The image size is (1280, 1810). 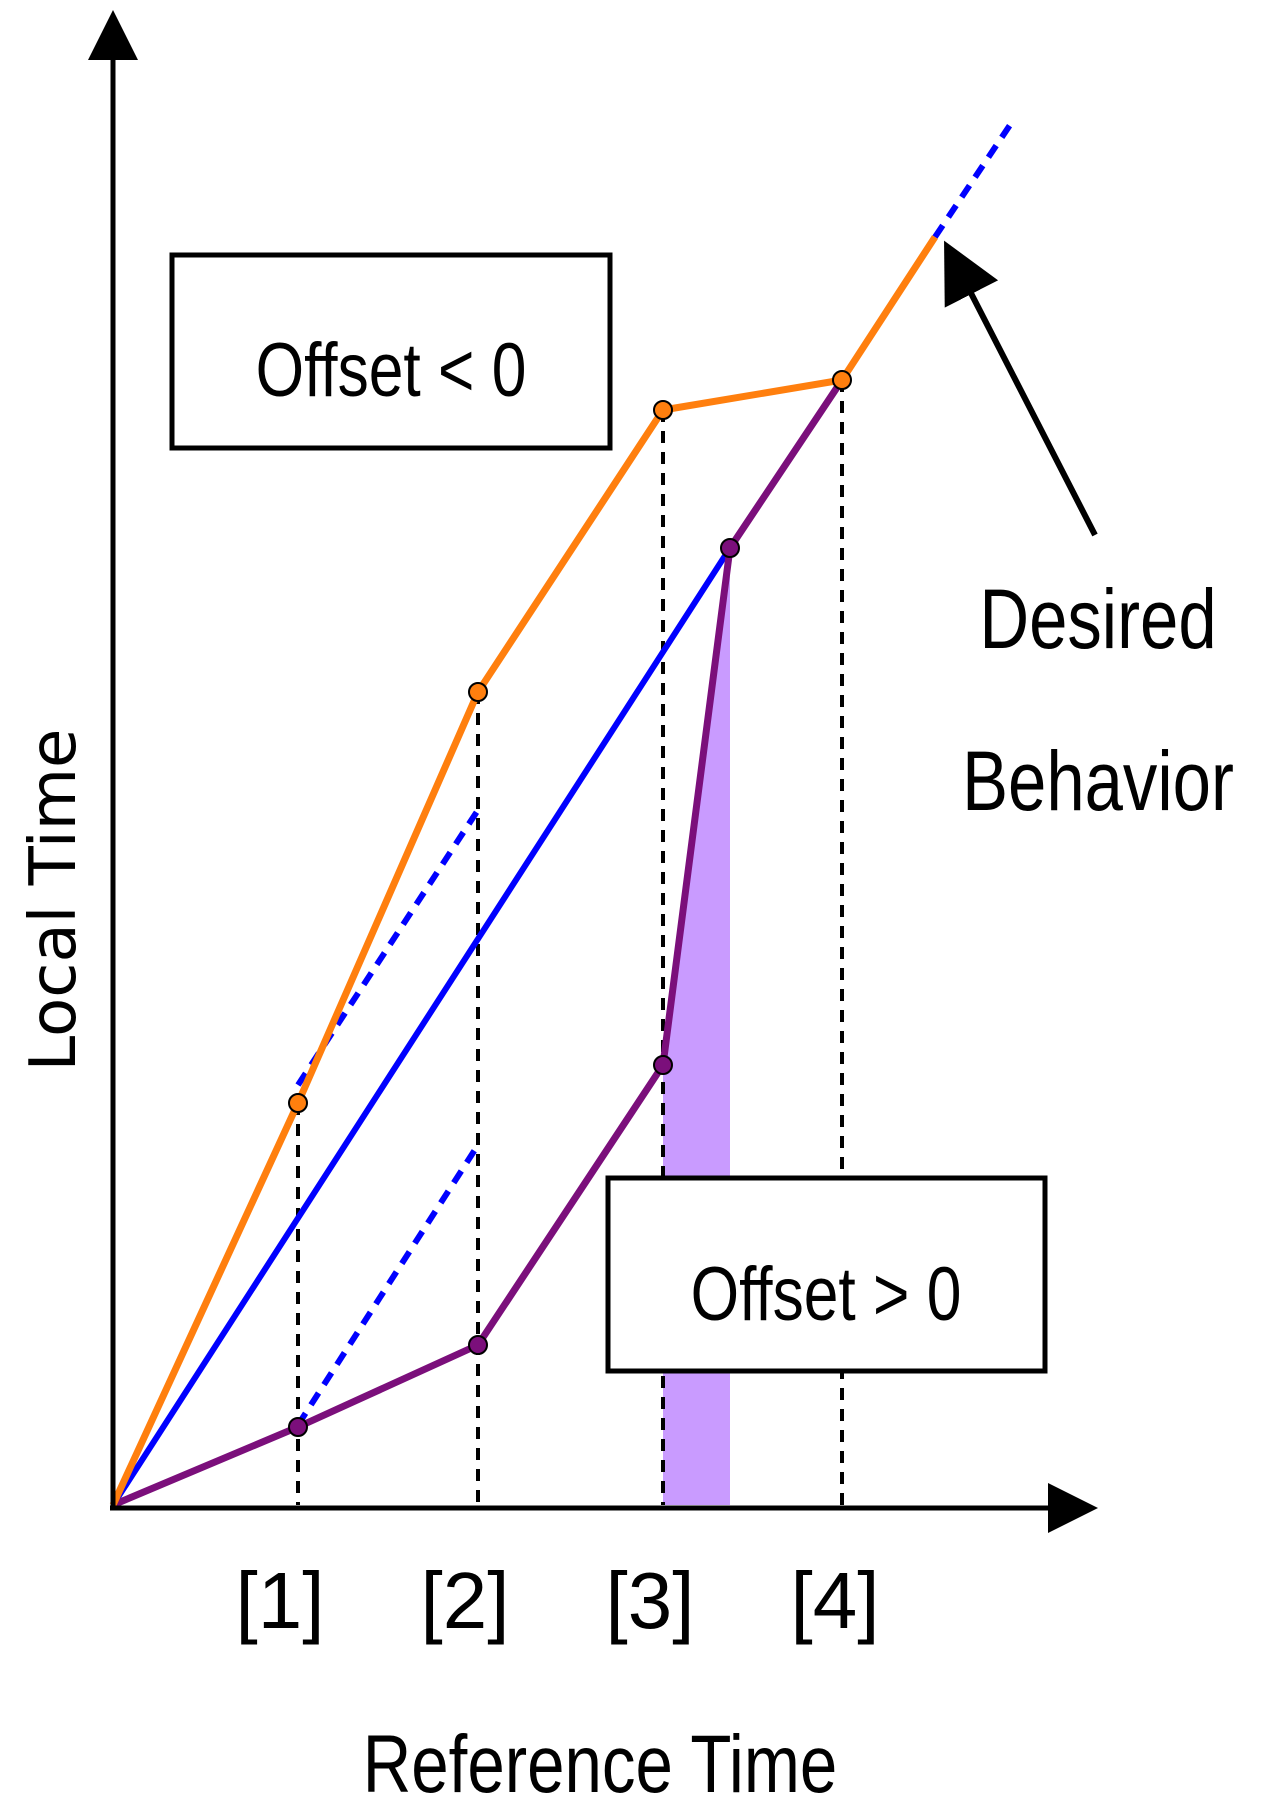 I want to click on tick-label-2: [2], so click(x=465, y=1600).